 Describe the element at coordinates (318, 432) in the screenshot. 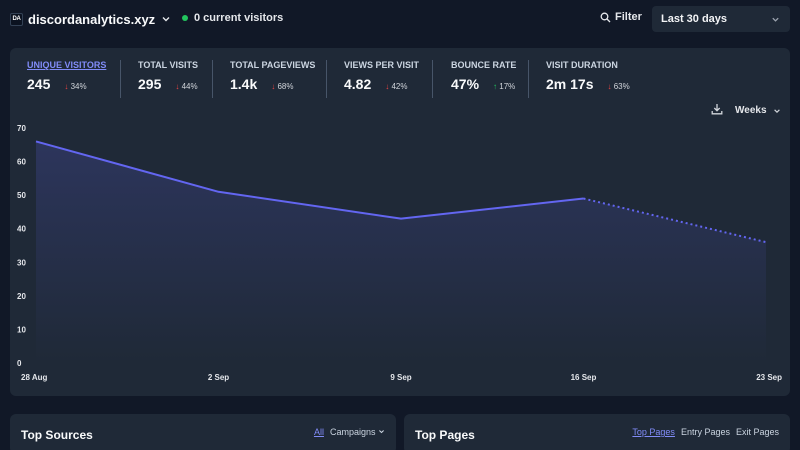

I see `tab-all: All` at that location.